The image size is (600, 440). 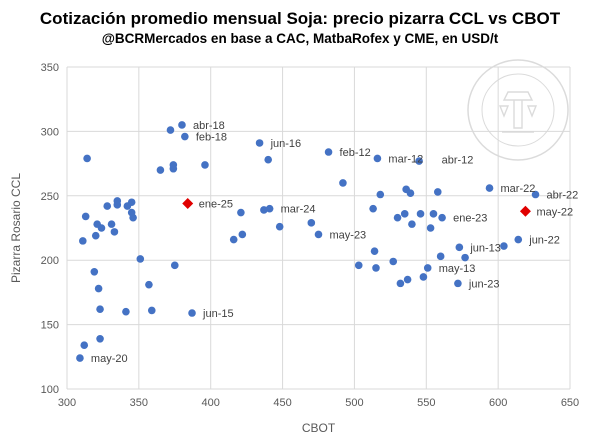 I want to click on point-annotation: jun-23, so click(x=484, y=284).